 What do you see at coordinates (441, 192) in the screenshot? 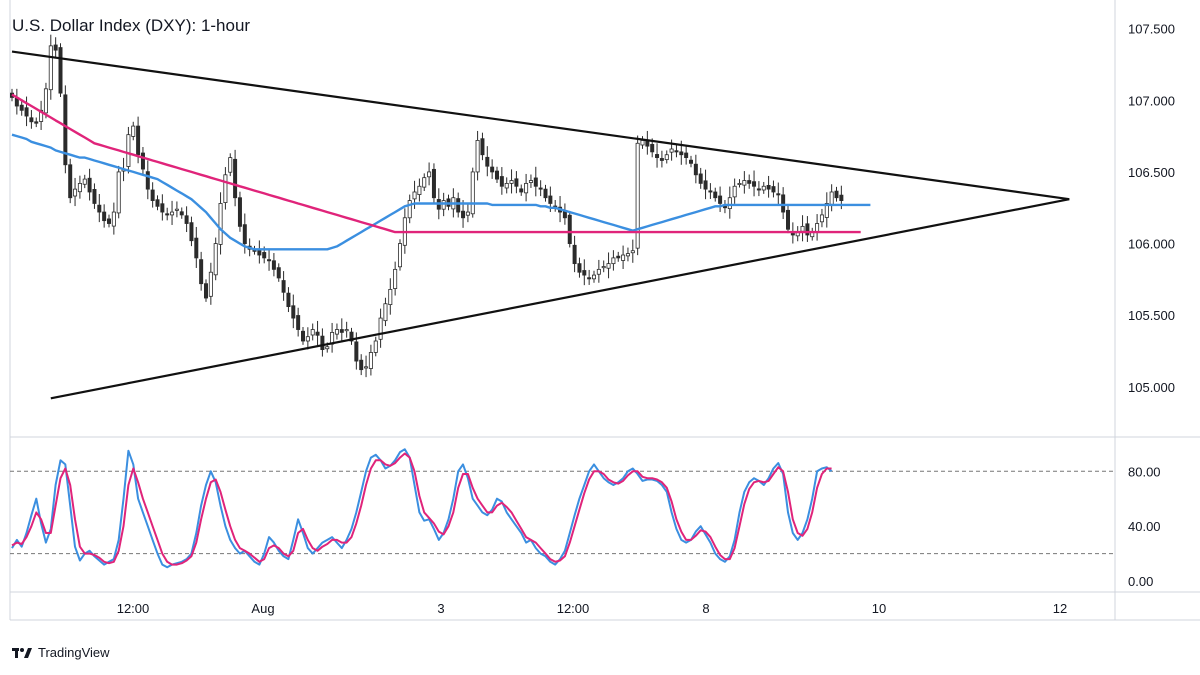
I see `moving-average-blue` at bounding box center [441, 192].